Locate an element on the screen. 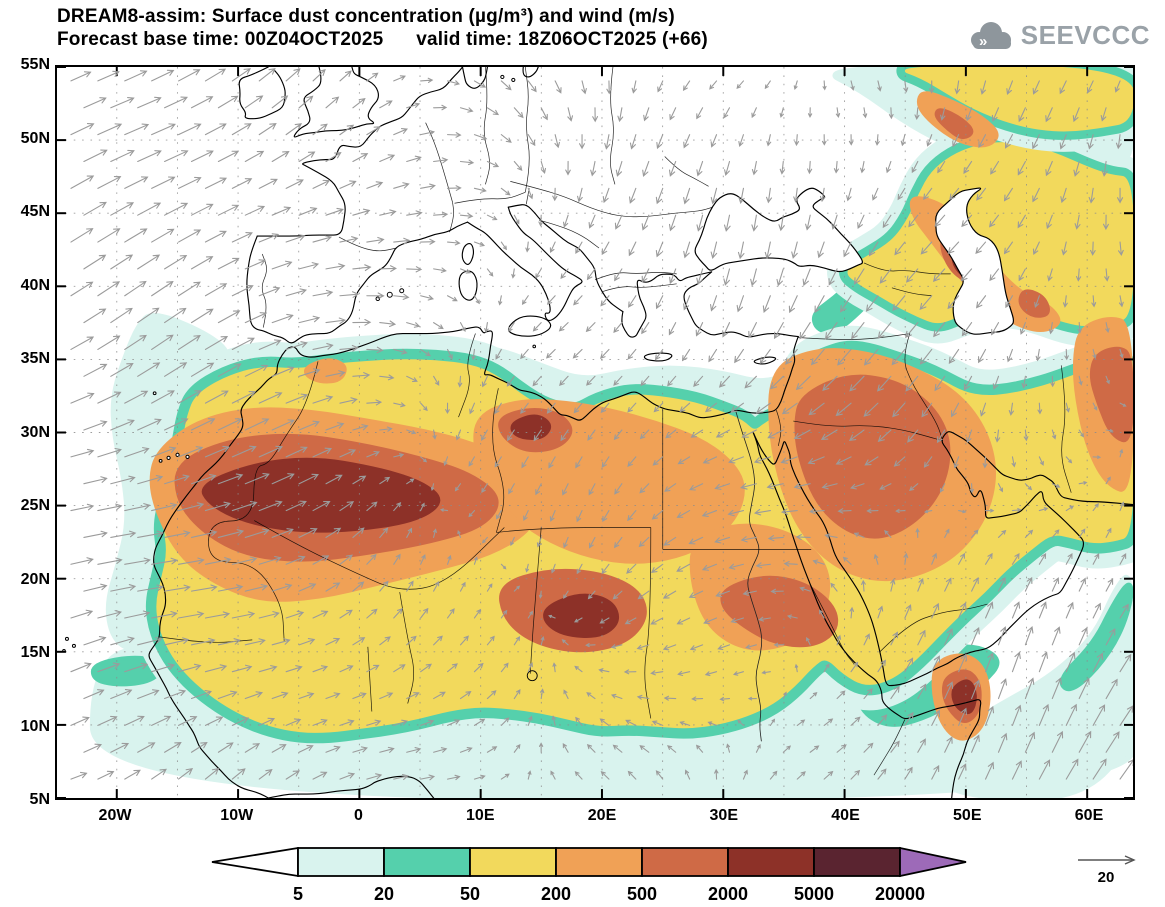 This screenshot has height=907, width=1165. colorbar-value-label-20000: 20000 is located at coordinates (900, 894).